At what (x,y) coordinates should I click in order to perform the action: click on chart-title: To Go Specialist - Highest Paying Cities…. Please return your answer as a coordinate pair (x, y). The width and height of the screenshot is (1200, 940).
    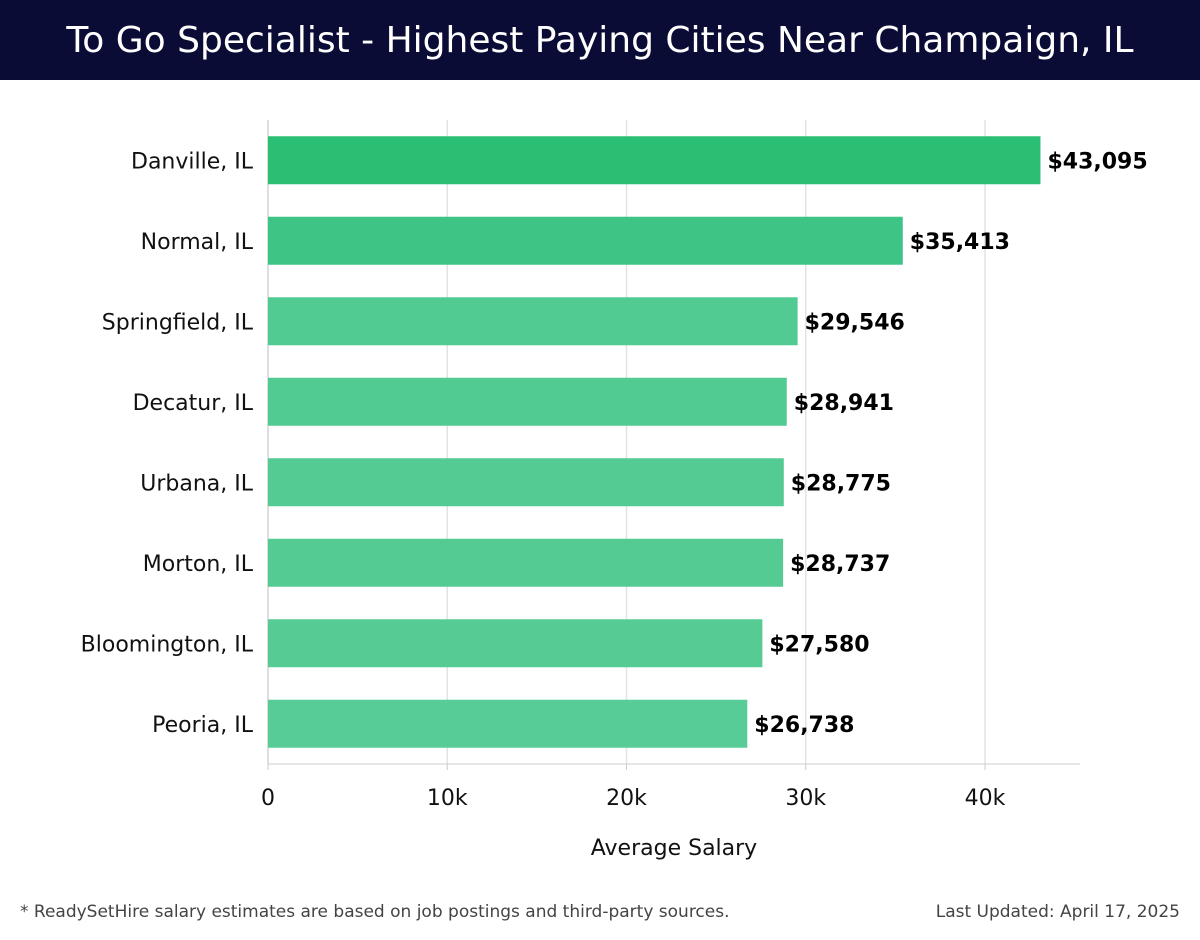
    Looking at the image, I should click on (600, 40).